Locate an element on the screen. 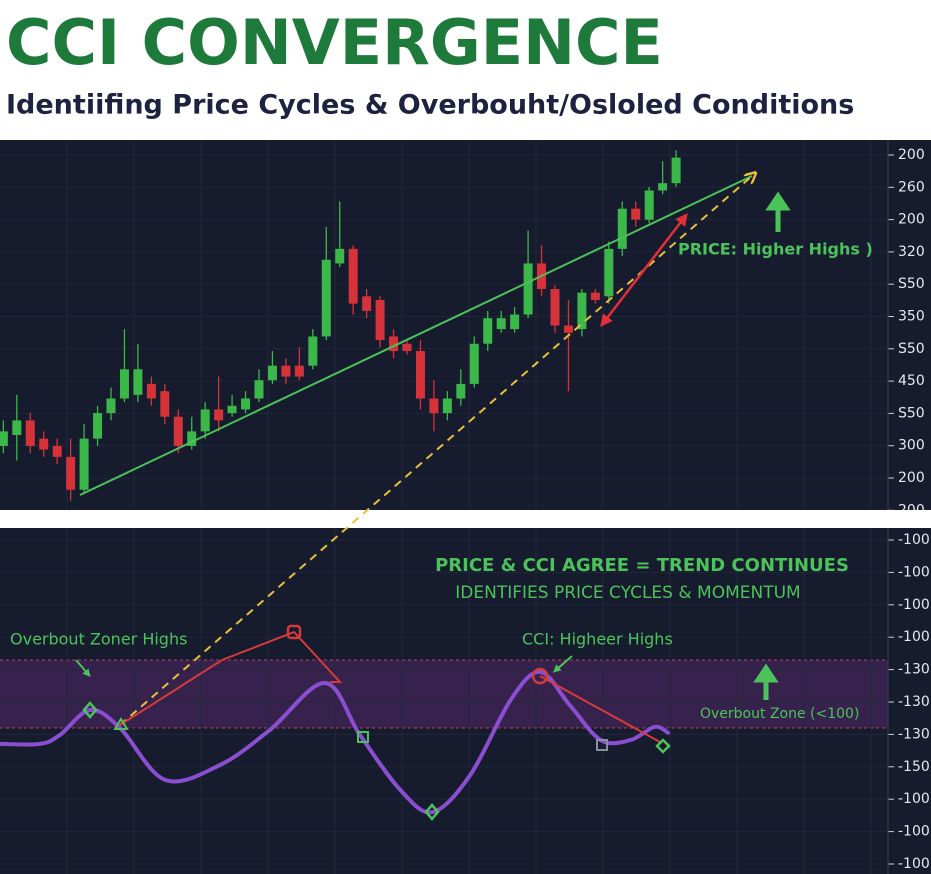 This screenshot has height=874, width=931. agree-note: PRICE & CCI AGREE = TREND CONTINUES is located at coordinates (642, 565).